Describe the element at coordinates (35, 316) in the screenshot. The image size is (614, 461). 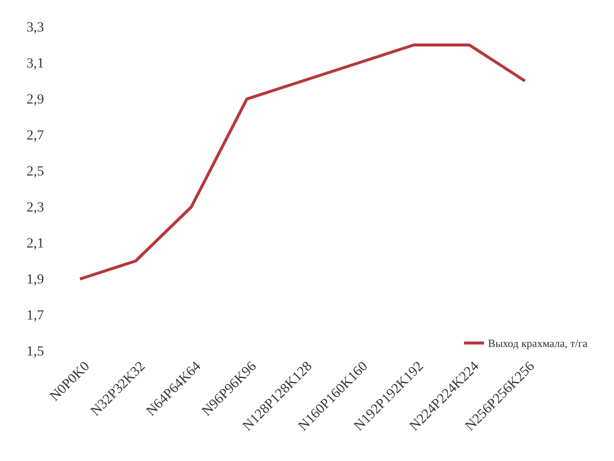
I see `y-tick-label: 1,7` at that location.